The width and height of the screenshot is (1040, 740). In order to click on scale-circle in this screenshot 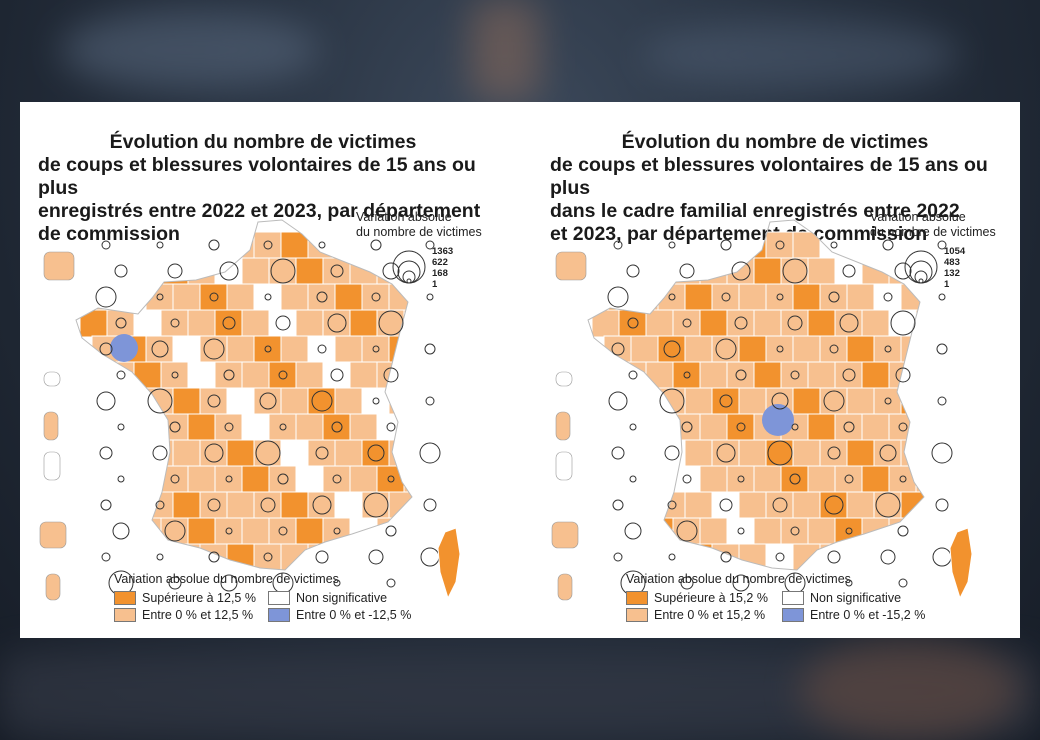, I will do `click(921, 272)`.